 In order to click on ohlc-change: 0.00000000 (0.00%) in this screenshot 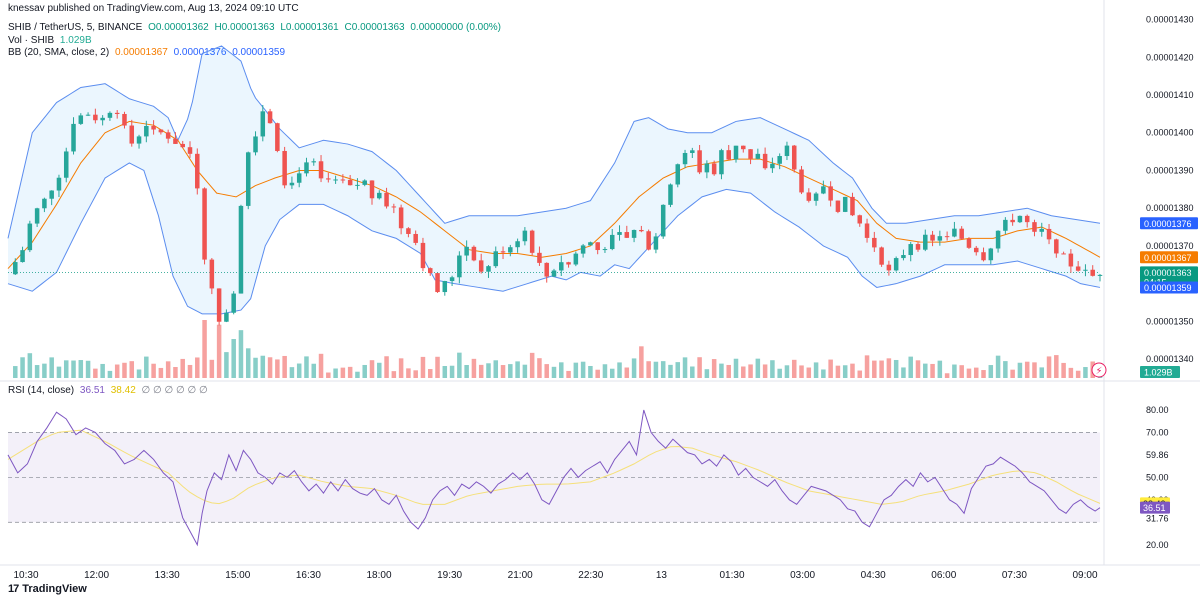, I will do `click(455, 27)`.